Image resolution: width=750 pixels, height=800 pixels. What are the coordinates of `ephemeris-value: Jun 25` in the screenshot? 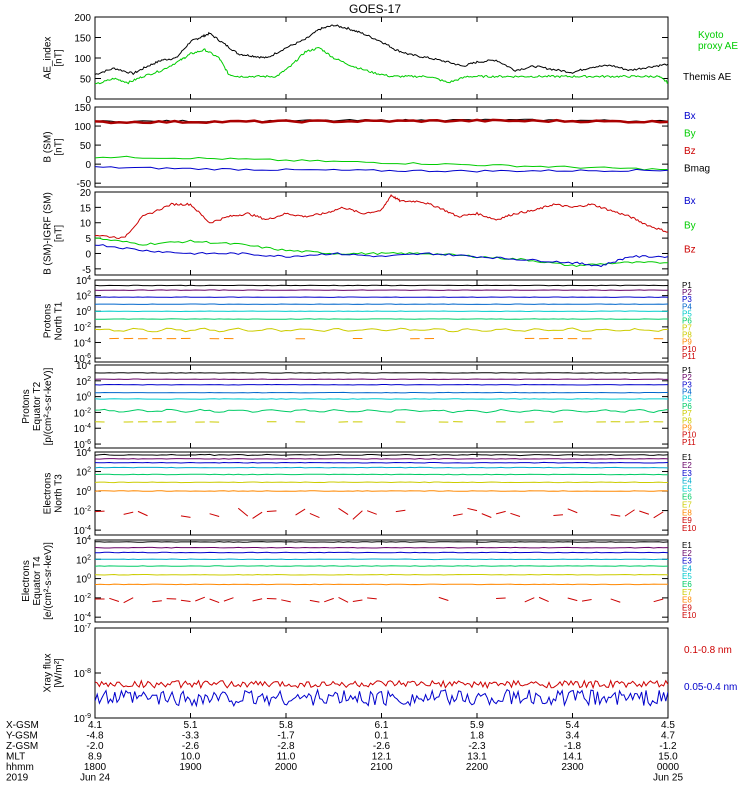 It's located at (668, 778).